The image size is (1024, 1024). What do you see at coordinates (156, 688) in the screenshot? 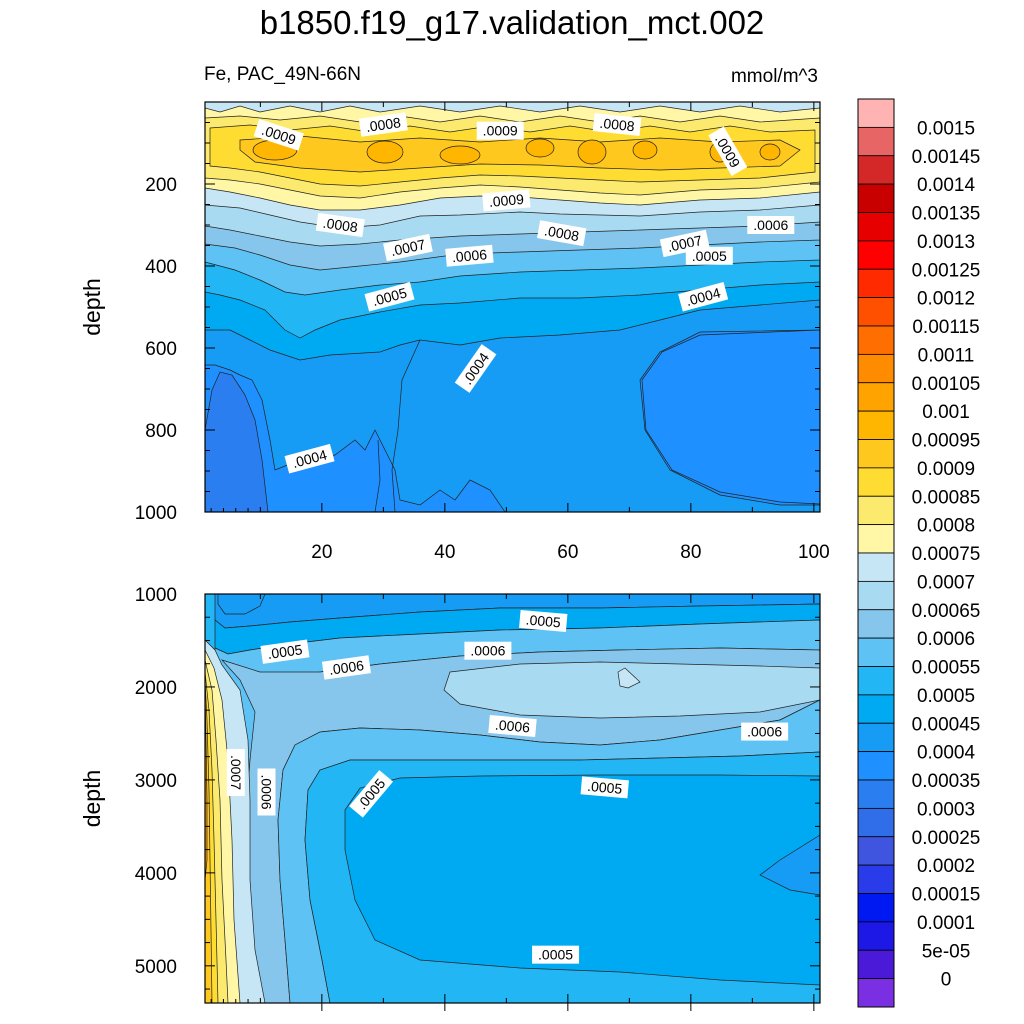
I see `y-tick-label: 2000` at bounding box center [156, 688].